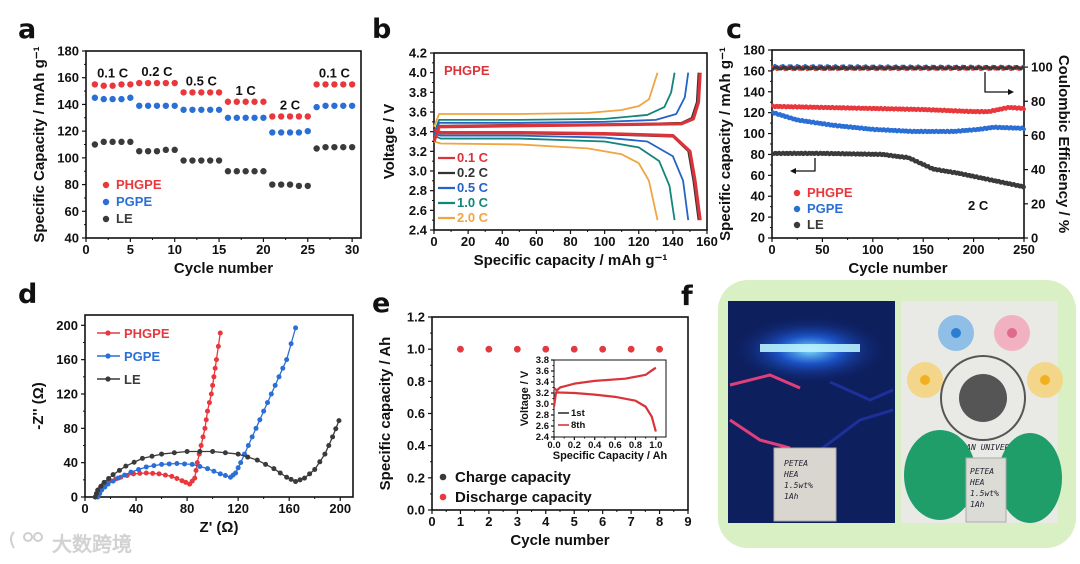  I want to click on y-tick-label: 3.4, so click(418, 131).